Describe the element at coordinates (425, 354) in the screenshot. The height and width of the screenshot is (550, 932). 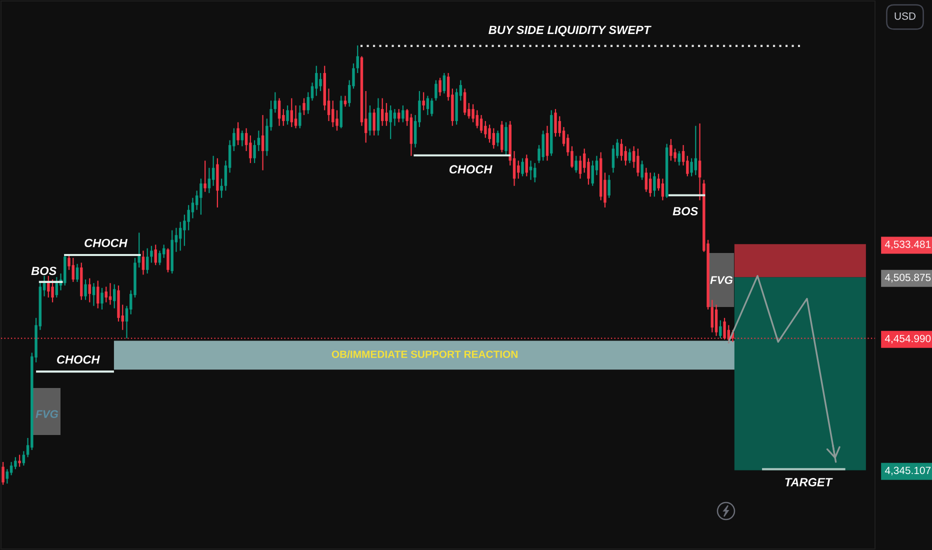
I see `band-label: OB/IMMEDIATE SUPPORT REACTION` at that location.